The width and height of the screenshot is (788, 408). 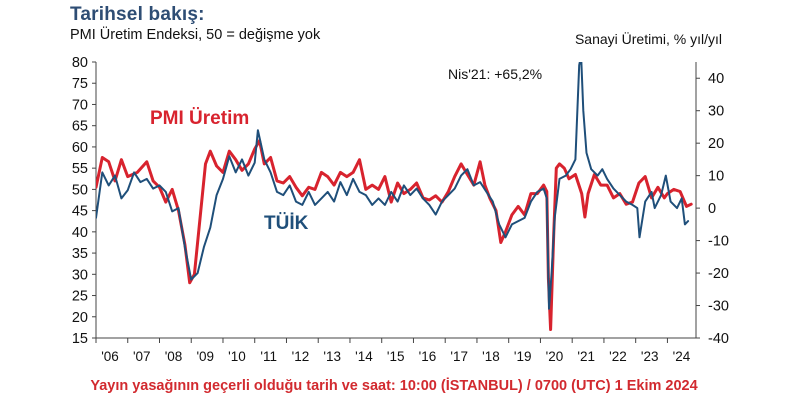 What do you see at coordinates (648, 39) in the screenshot?
I see `right-axis-title: Sanayi Üretimi, % yıl/yıl` at bounding box center [648, 39].